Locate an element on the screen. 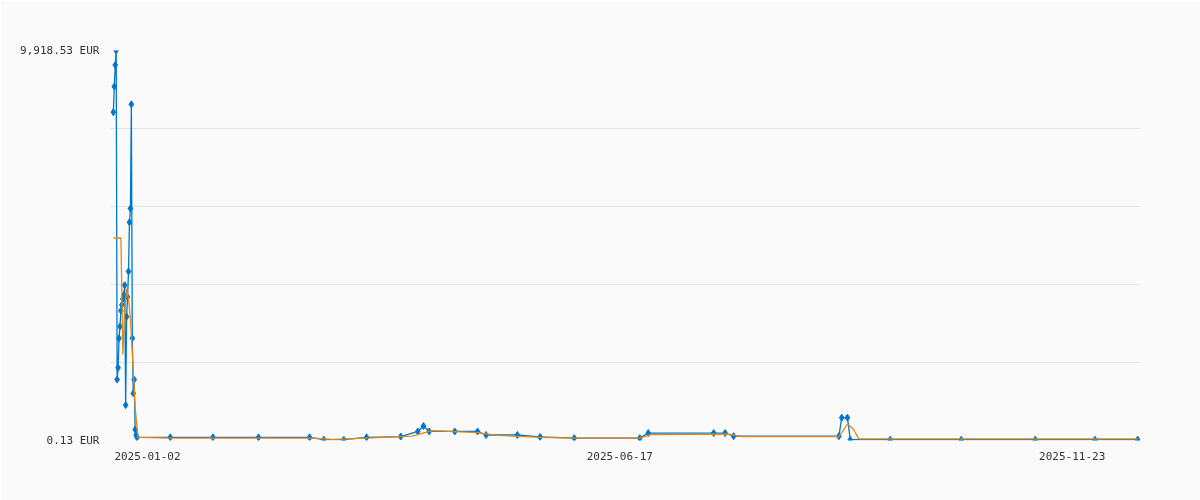 The image size is (1200, 500). y-tick-label: 0.13 EUR is located at coordinates (73, 440).